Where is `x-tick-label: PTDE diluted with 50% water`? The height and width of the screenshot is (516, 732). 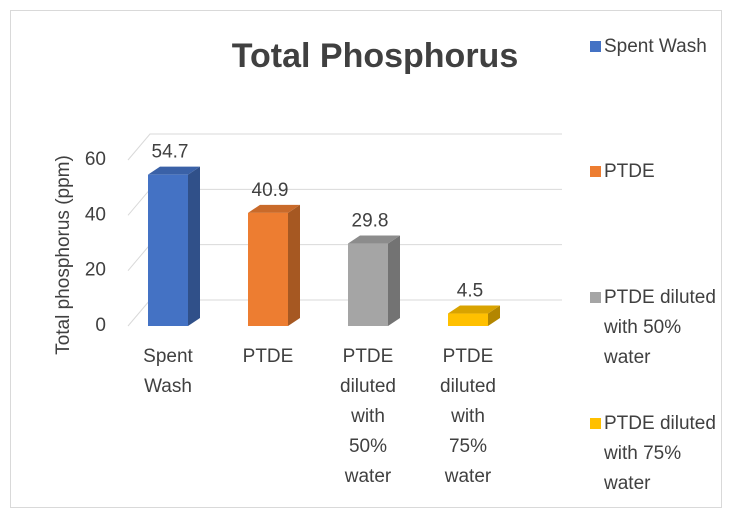
x-tick-label: PTDE diluted with 50% water is located at coordinates (368, 416).